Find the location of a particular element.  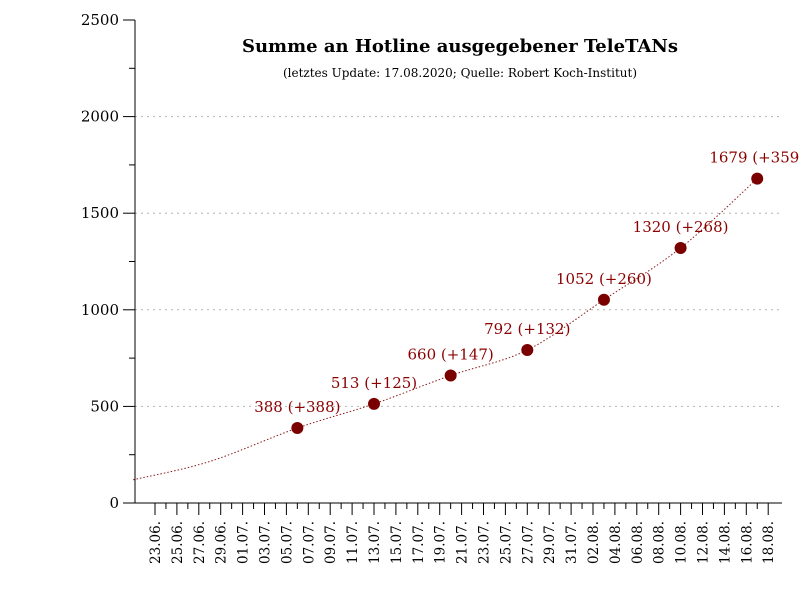

x-tick-label: 18.08. is located at coordinates (769, 542).